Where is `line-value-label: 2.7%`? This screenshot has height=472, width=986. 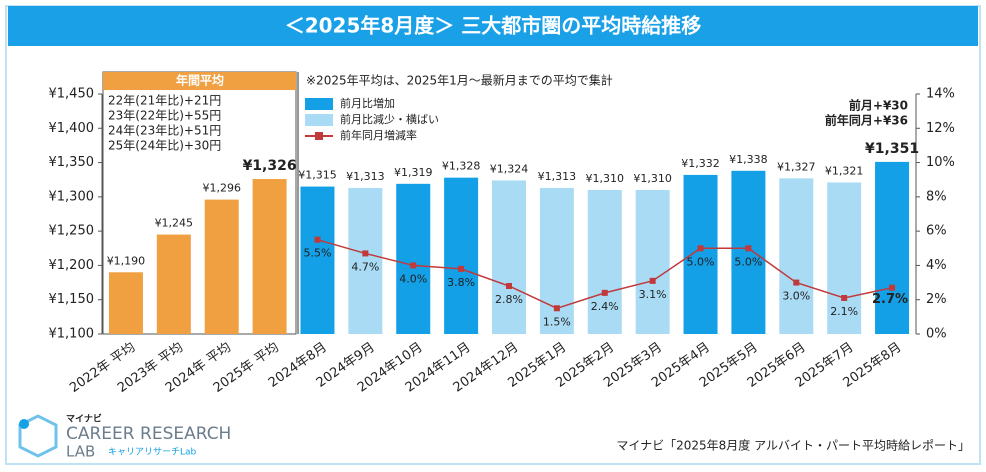
line-value-label: 2.7% is located at coordinates (890, 299).